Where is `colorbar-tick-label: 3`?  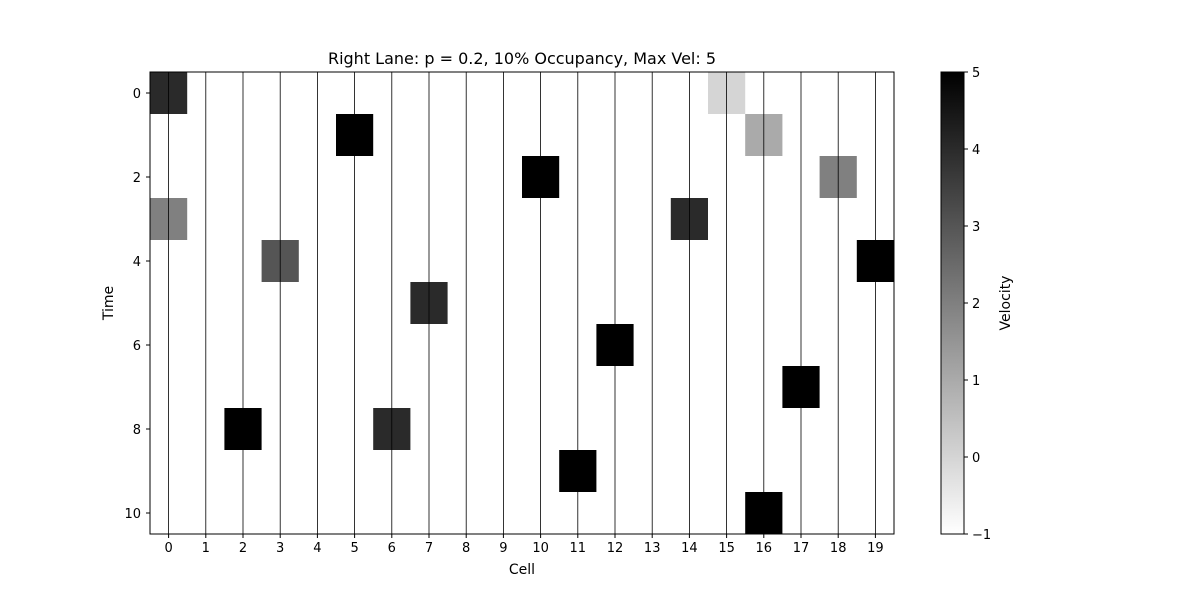
colorbar-tick-label: 3 is located at coordinates (976, 227).